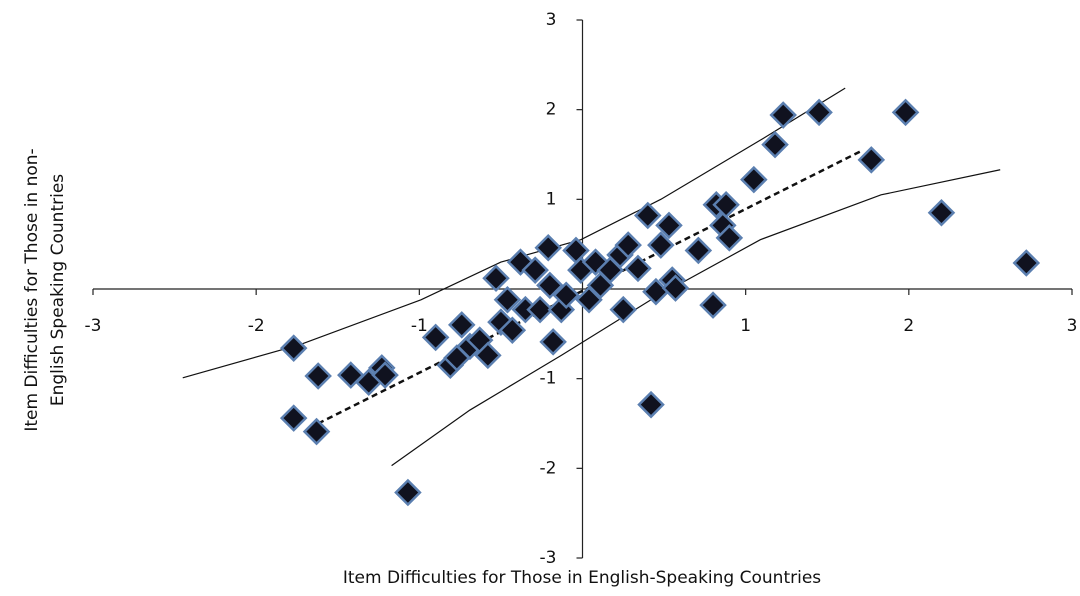 Image resolution: width=1080 pixels, height=596 pixels. What do you see at coordinates (58, 290) in the screenshot?
I see `y-axis-title: English Speaking Countries` at bounding box center [58, 290].